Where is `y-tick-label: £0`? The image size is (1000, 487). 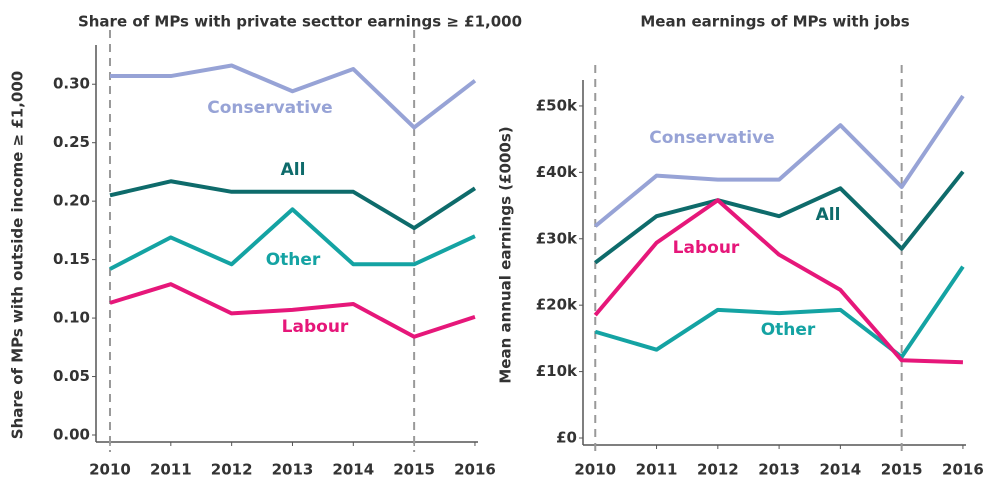
y-tick-label: £0 is located at coordinates (566, 438).